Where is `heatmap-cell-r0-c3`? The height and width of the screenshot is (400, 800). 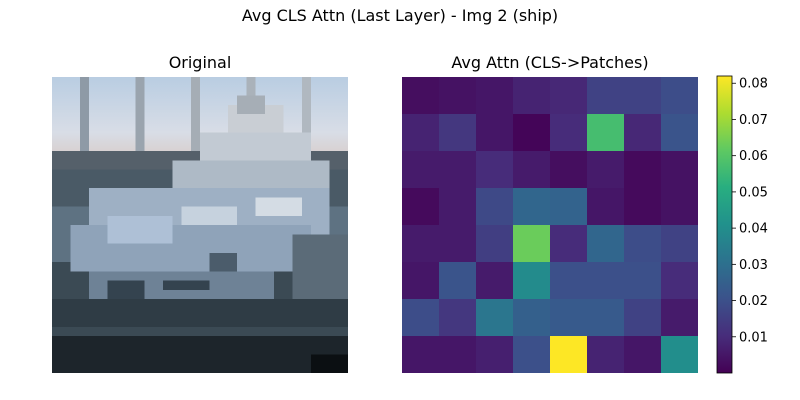
heatmap-cell-r0-c3 is located at coordinates (532, 96).